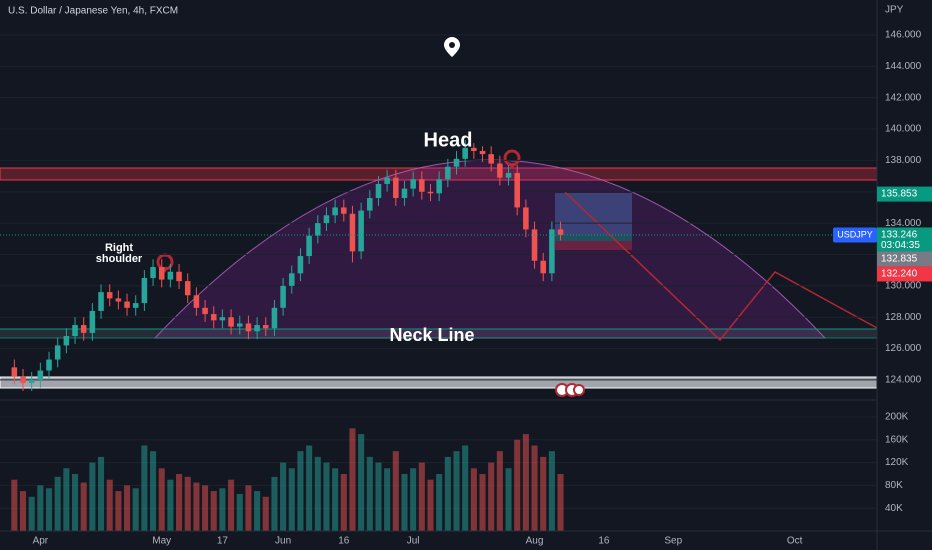 This screenshot has width=932, height=550. What do you see at coordinates (413, 541) in the screenshot?
I see `x-tick-label: Jul` at bounding box center [413, 541].